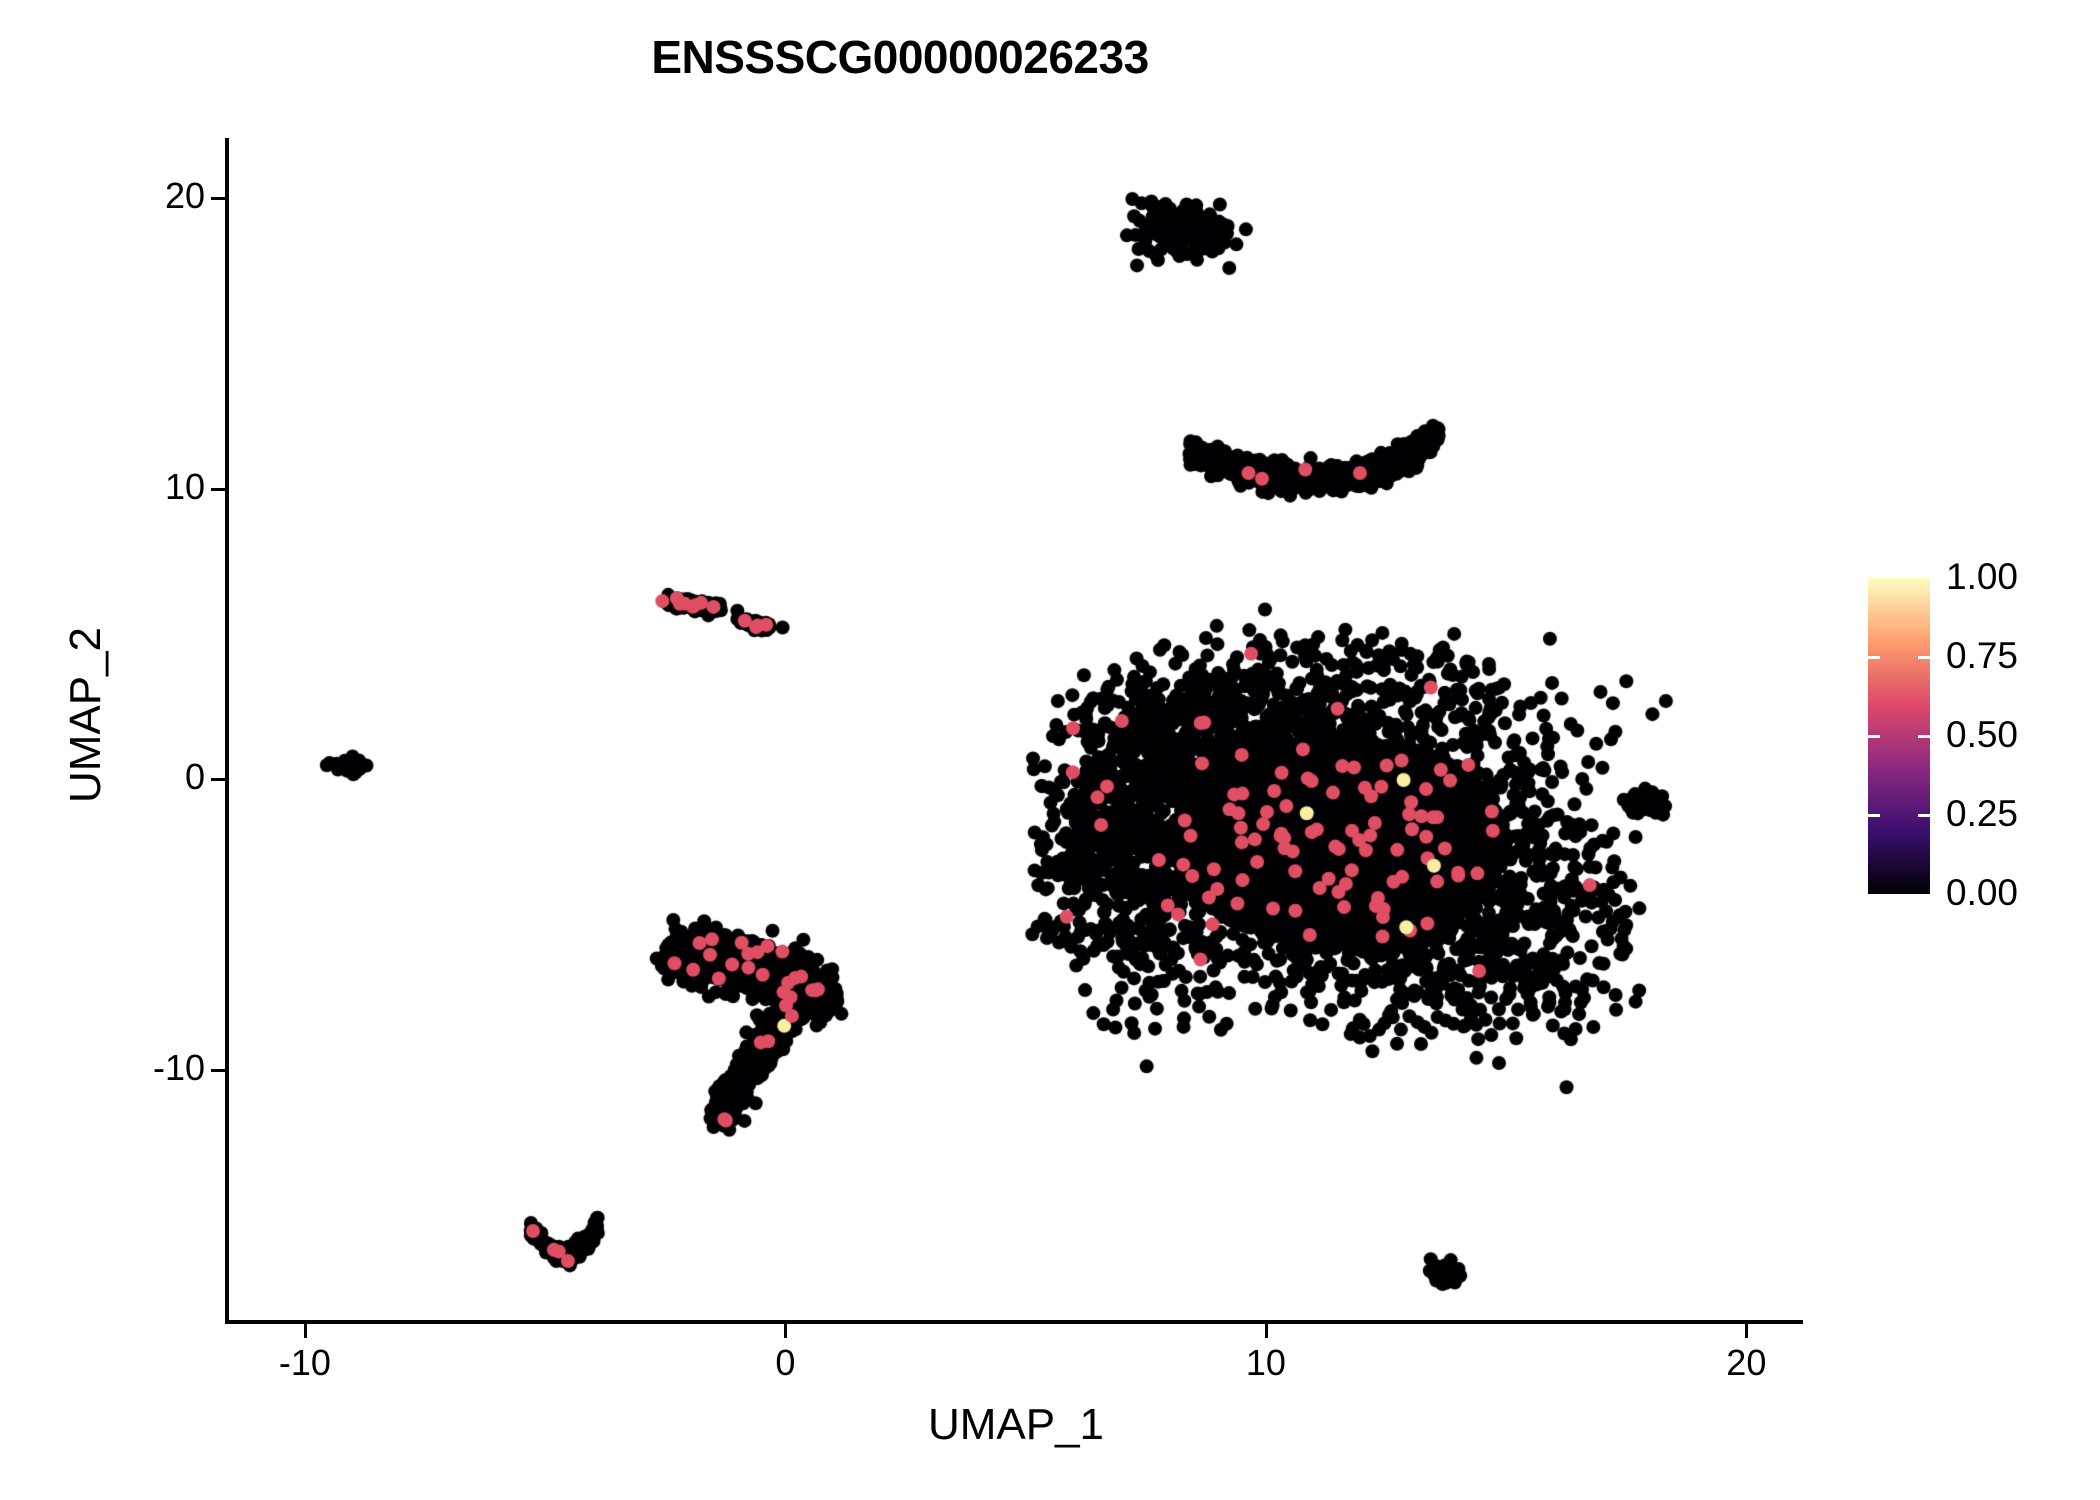 The height and width of the screenshot is (1500, 2100). What do you see at coordinates (1982, 813) in the screenshot?
I see `legend-tick-label: 0.25` at bounding box center [1982, 813].